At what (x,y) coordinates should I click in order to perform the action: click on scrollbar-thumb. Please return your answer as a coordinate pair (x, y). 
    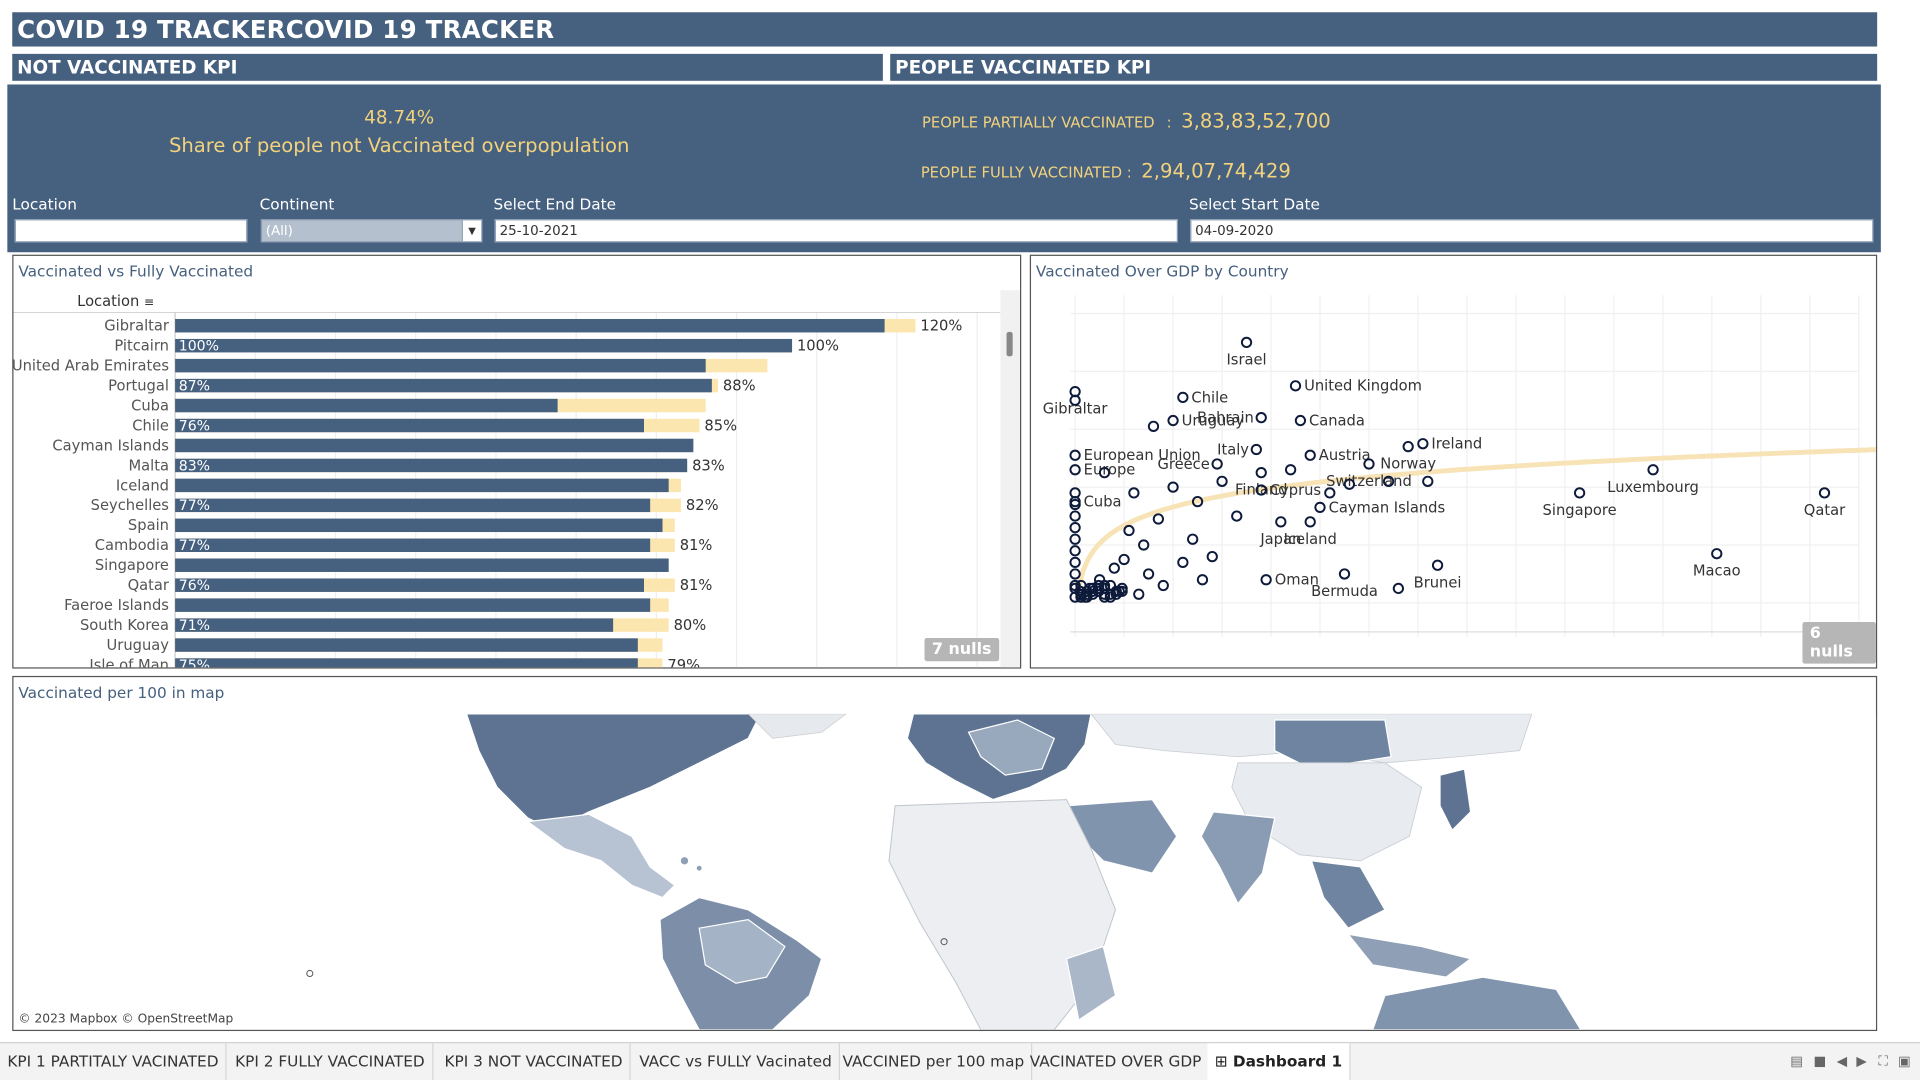
    Looking at the image, I should click on (1009, 344).